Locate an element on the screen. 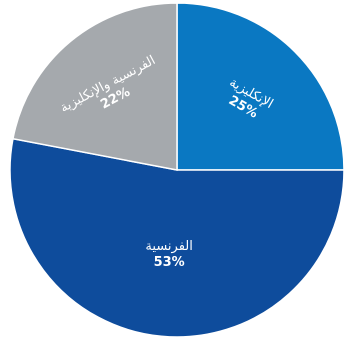 This screenshot has width=345, height=343. slice-value-french: 53% is located at coordinates (169, 262).